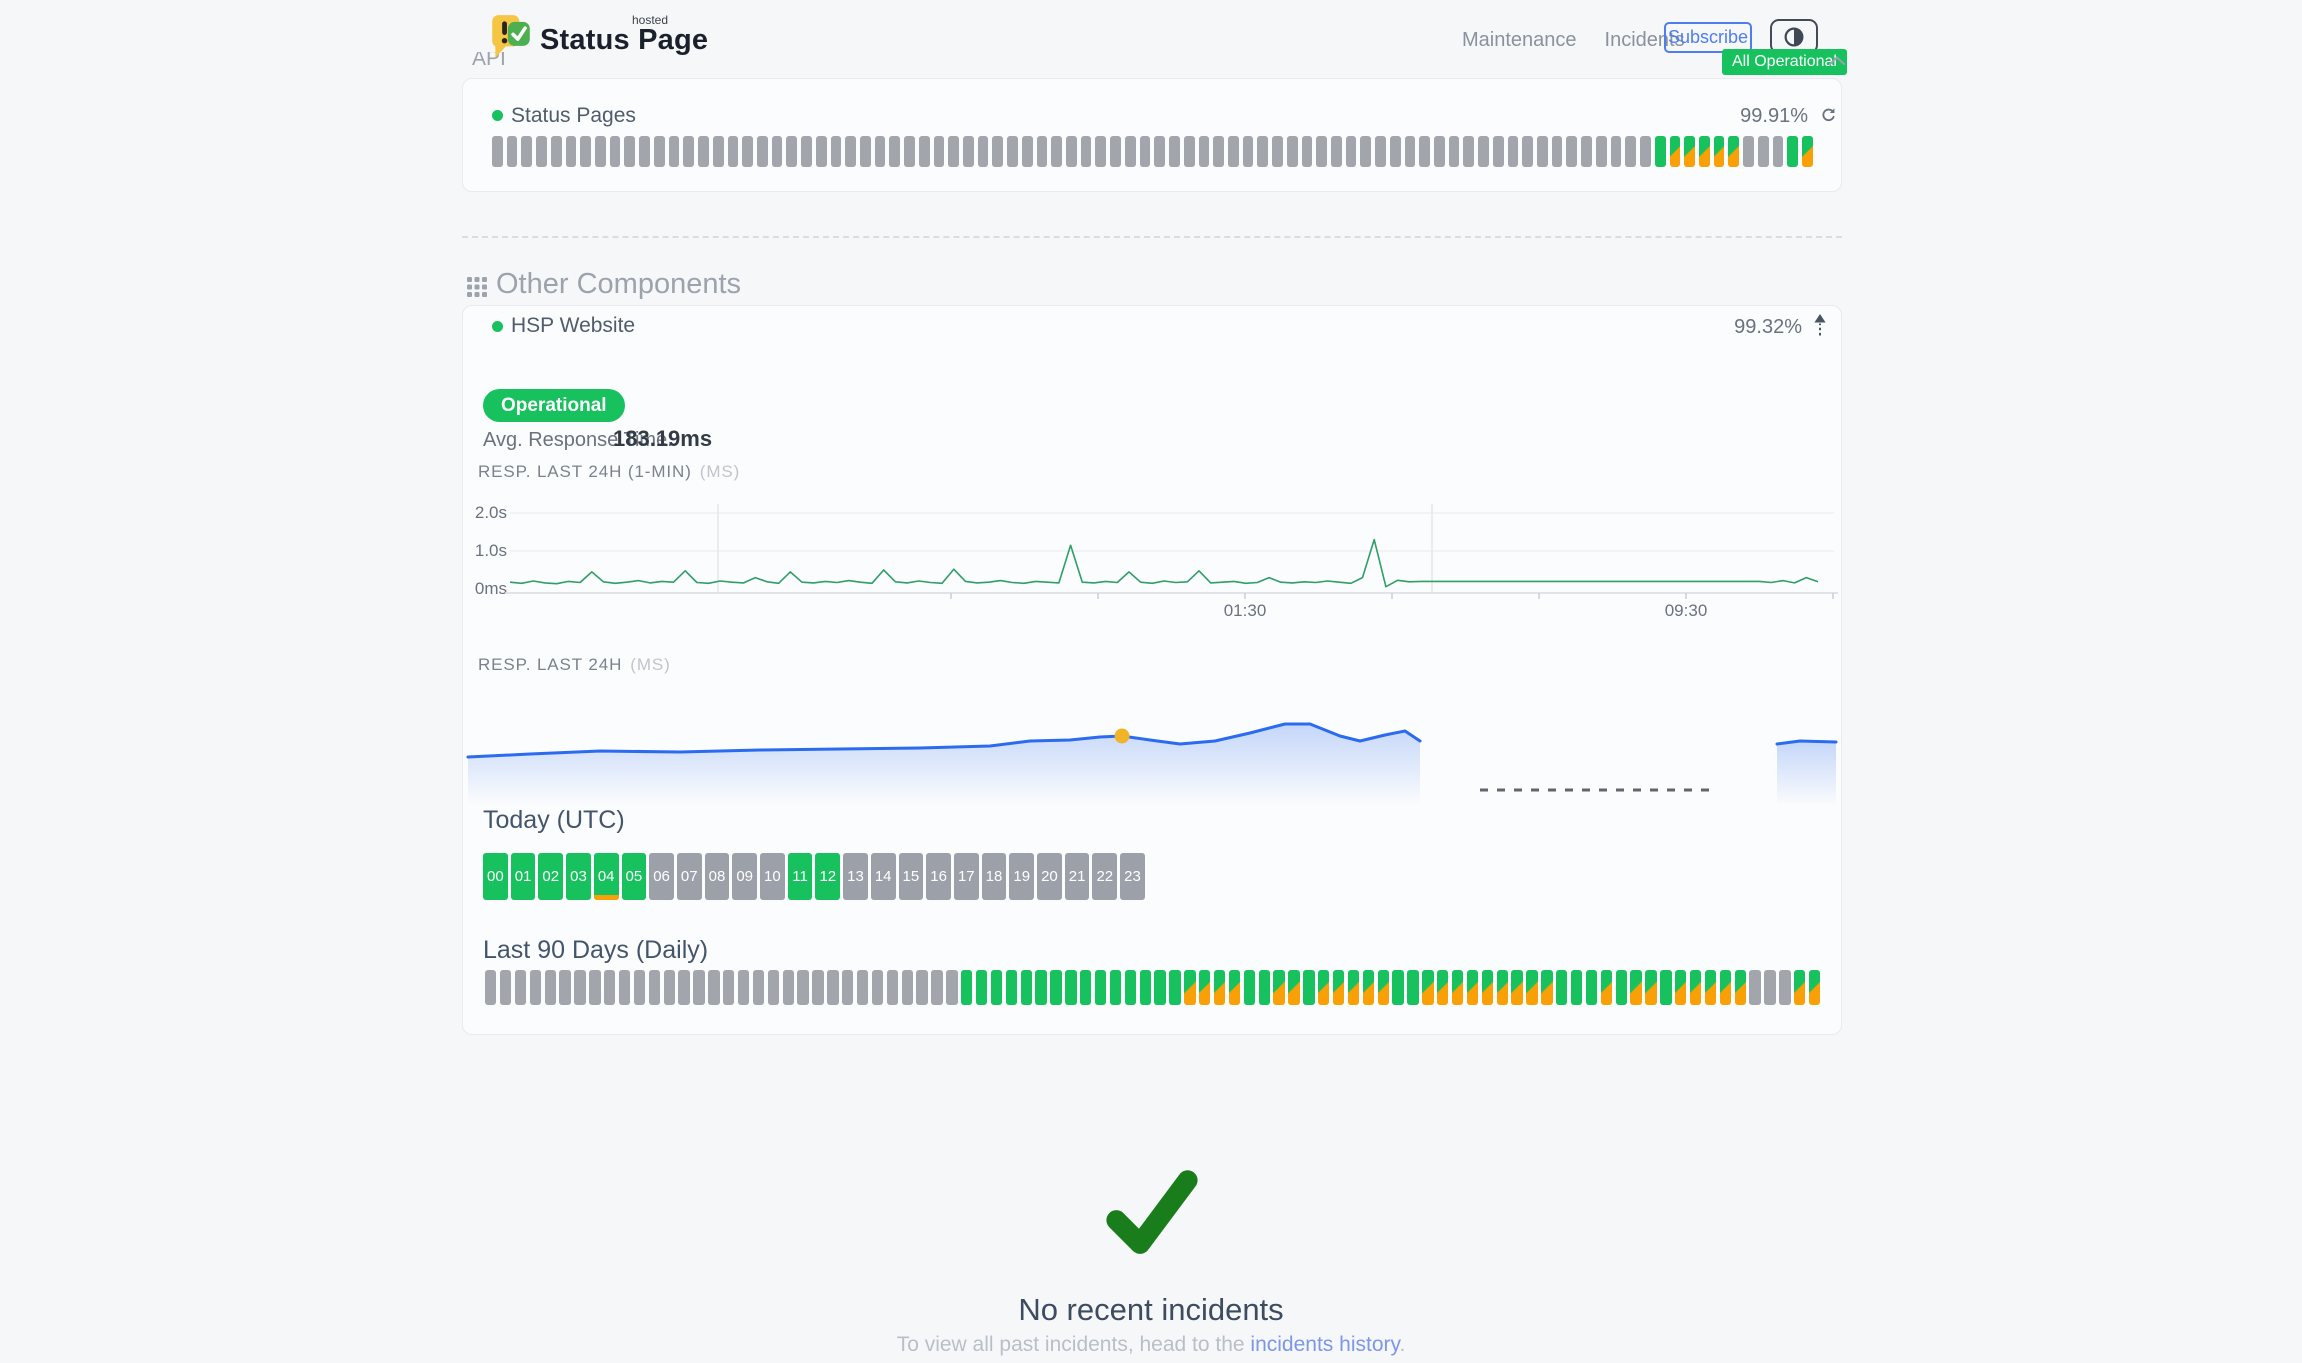 This screenshot has height=1363, width=2302. I want to click on overall-status-badge: All Operational, so click(1784, 62).